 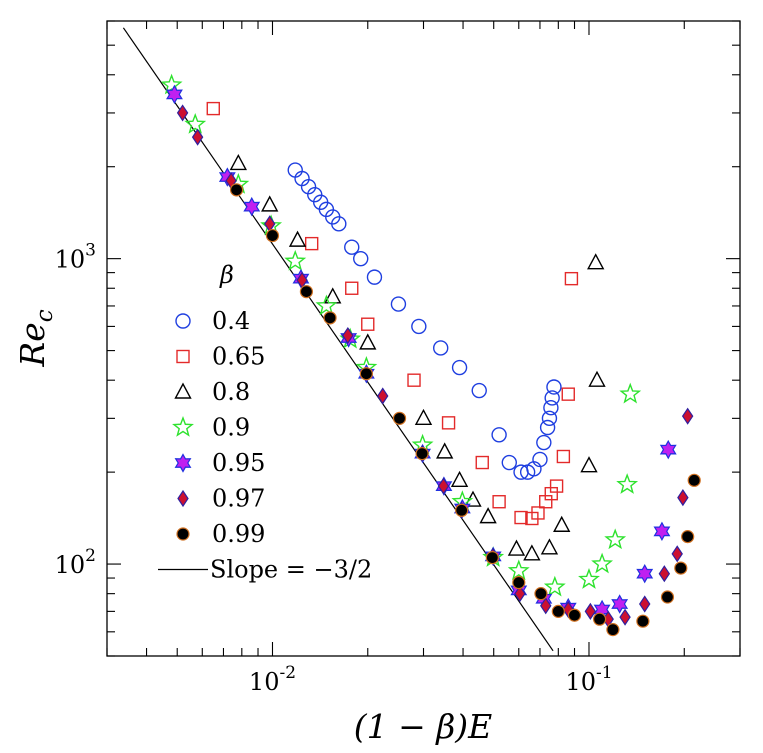 What do you see at coordinates (238, 463) in the screenshot?
I see `legend-label: 0.95` at bounding box center [238, 463].